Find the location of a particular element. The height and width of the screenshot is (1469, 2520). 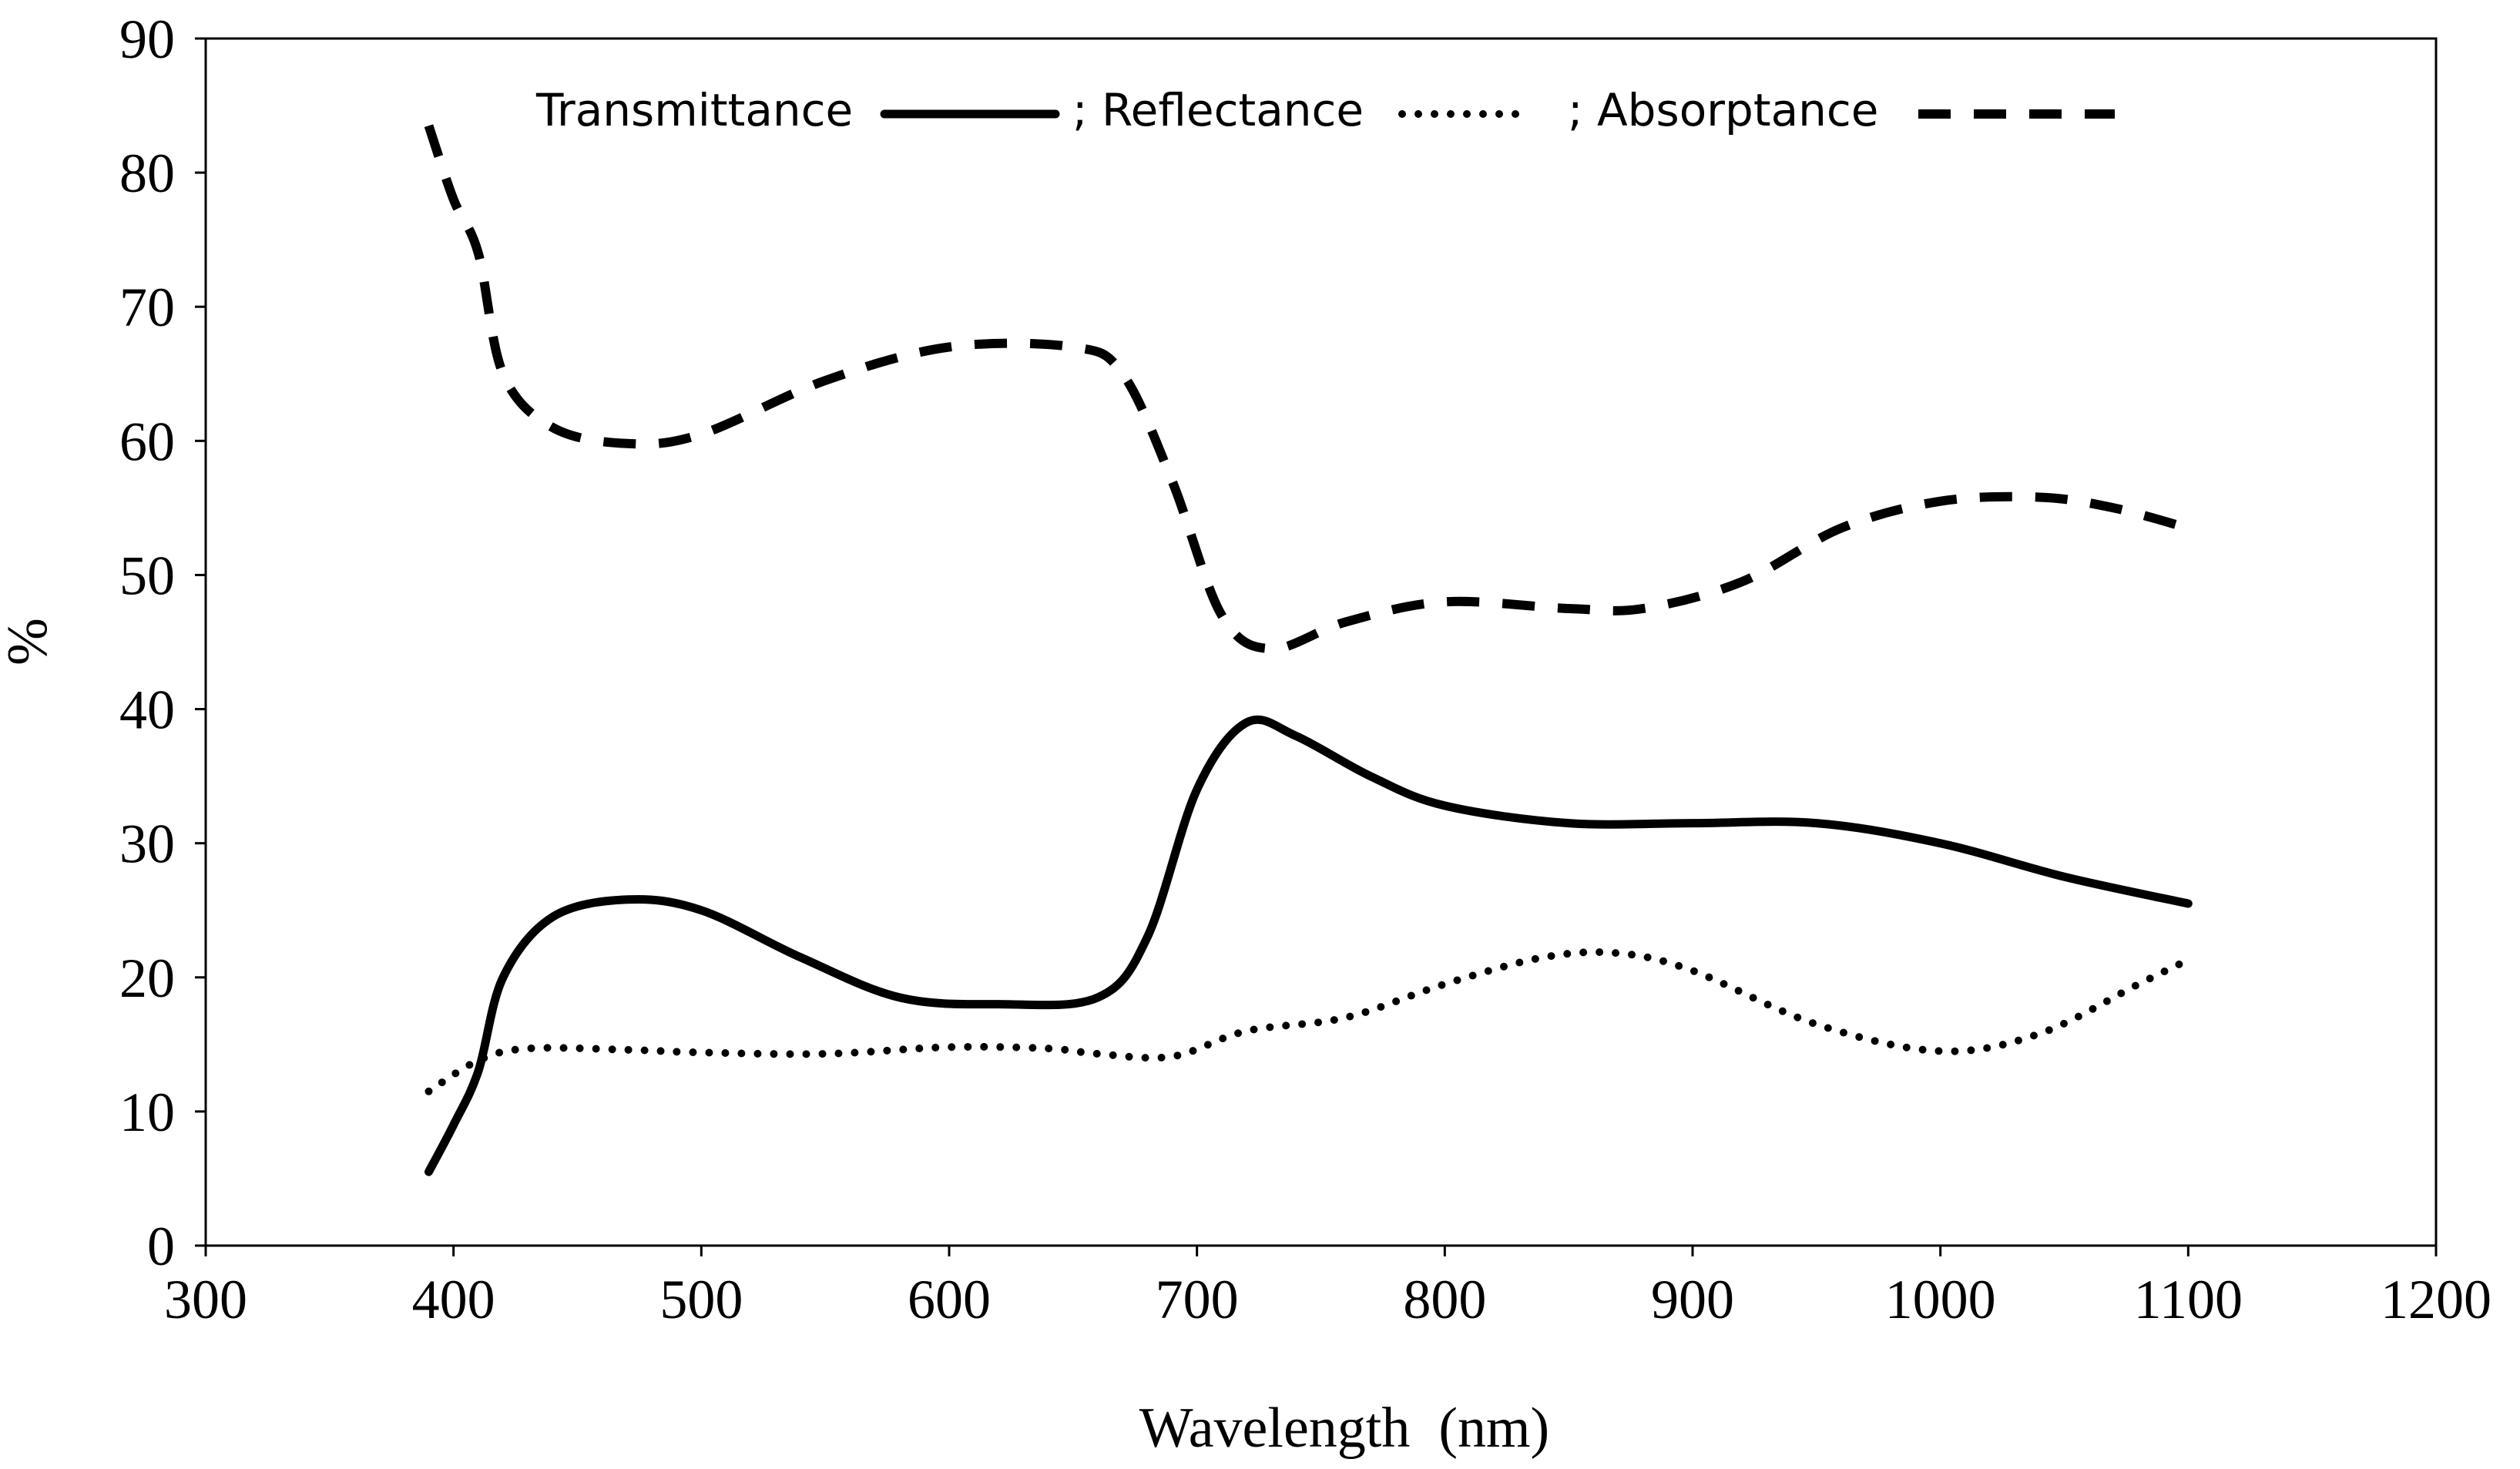

x-tick-label: 400 is located at coordinates (453, 1300).